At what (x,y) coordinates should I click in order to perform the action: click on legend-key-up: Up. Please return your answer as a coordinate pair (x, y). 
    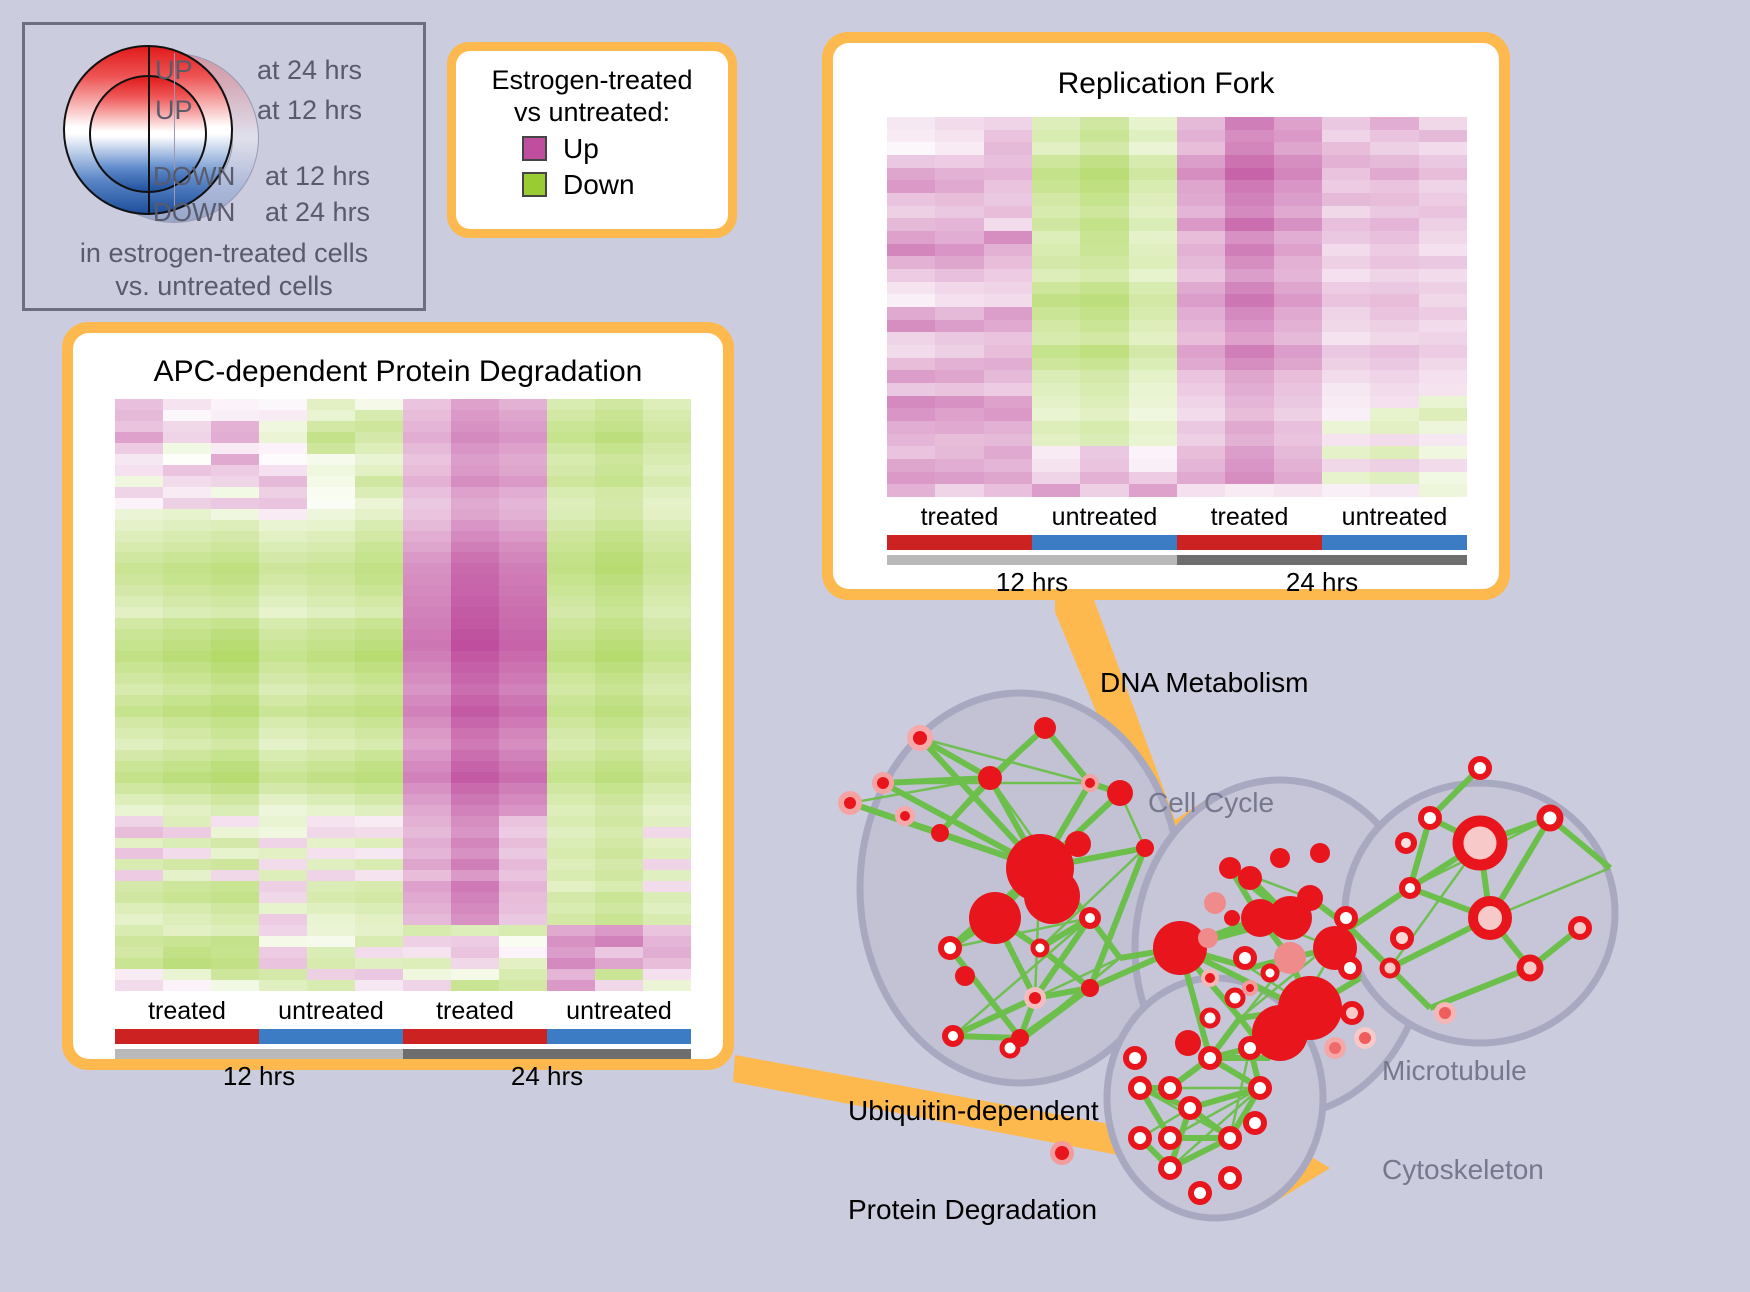
    Looking at the image, I should click on (620, 149).